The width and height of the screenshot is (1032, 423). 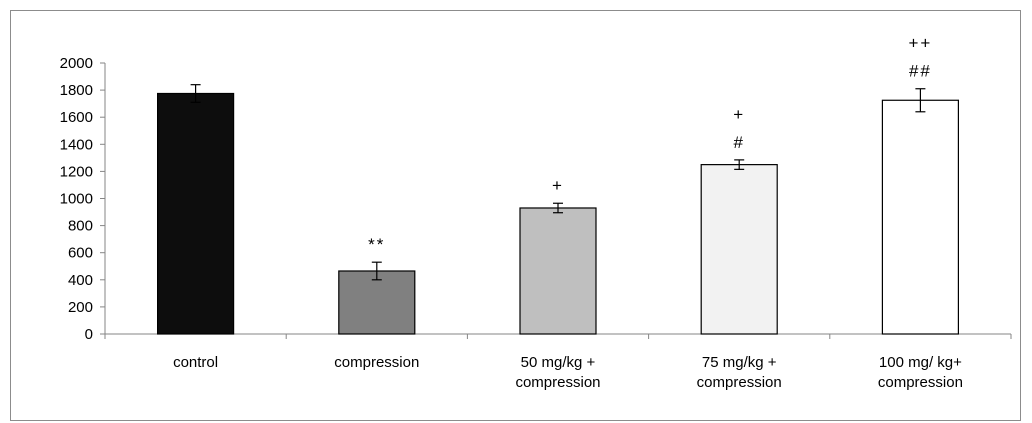 I want to click on x-category-label: control, so click(x=195, y=362).